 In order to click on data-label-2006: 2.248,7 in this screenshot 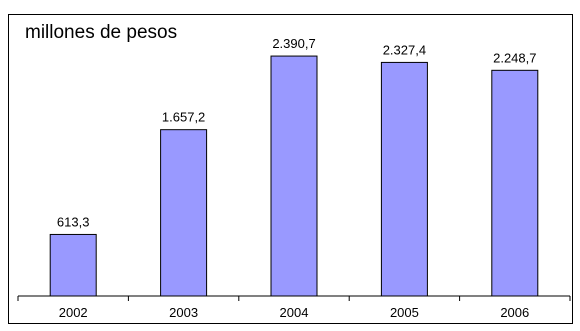, I will do `click(514, 57)`.